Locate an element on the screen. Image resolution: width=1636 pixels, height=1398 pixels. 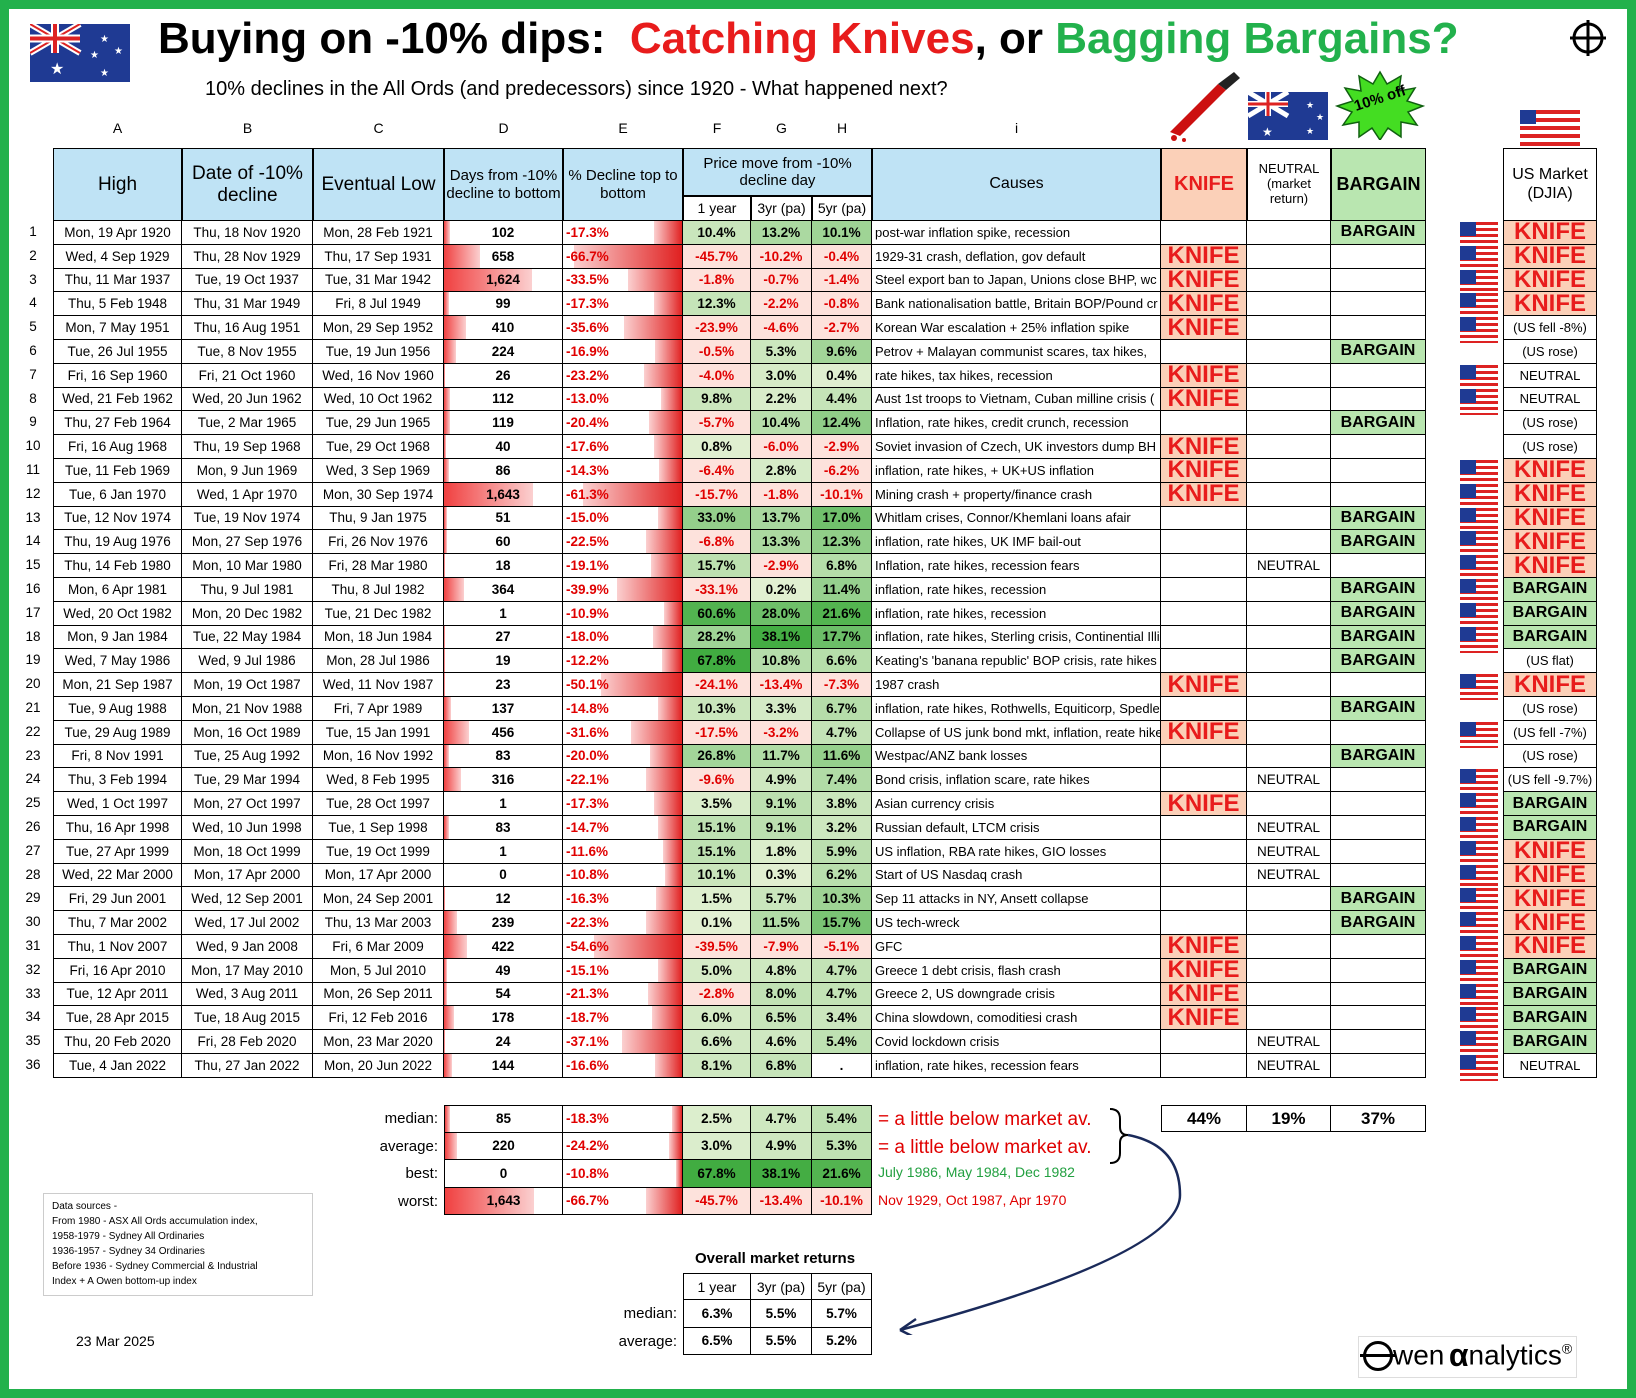
cell-high: Mon, 9 Jan 1984 is located at coordinates (117, 637).